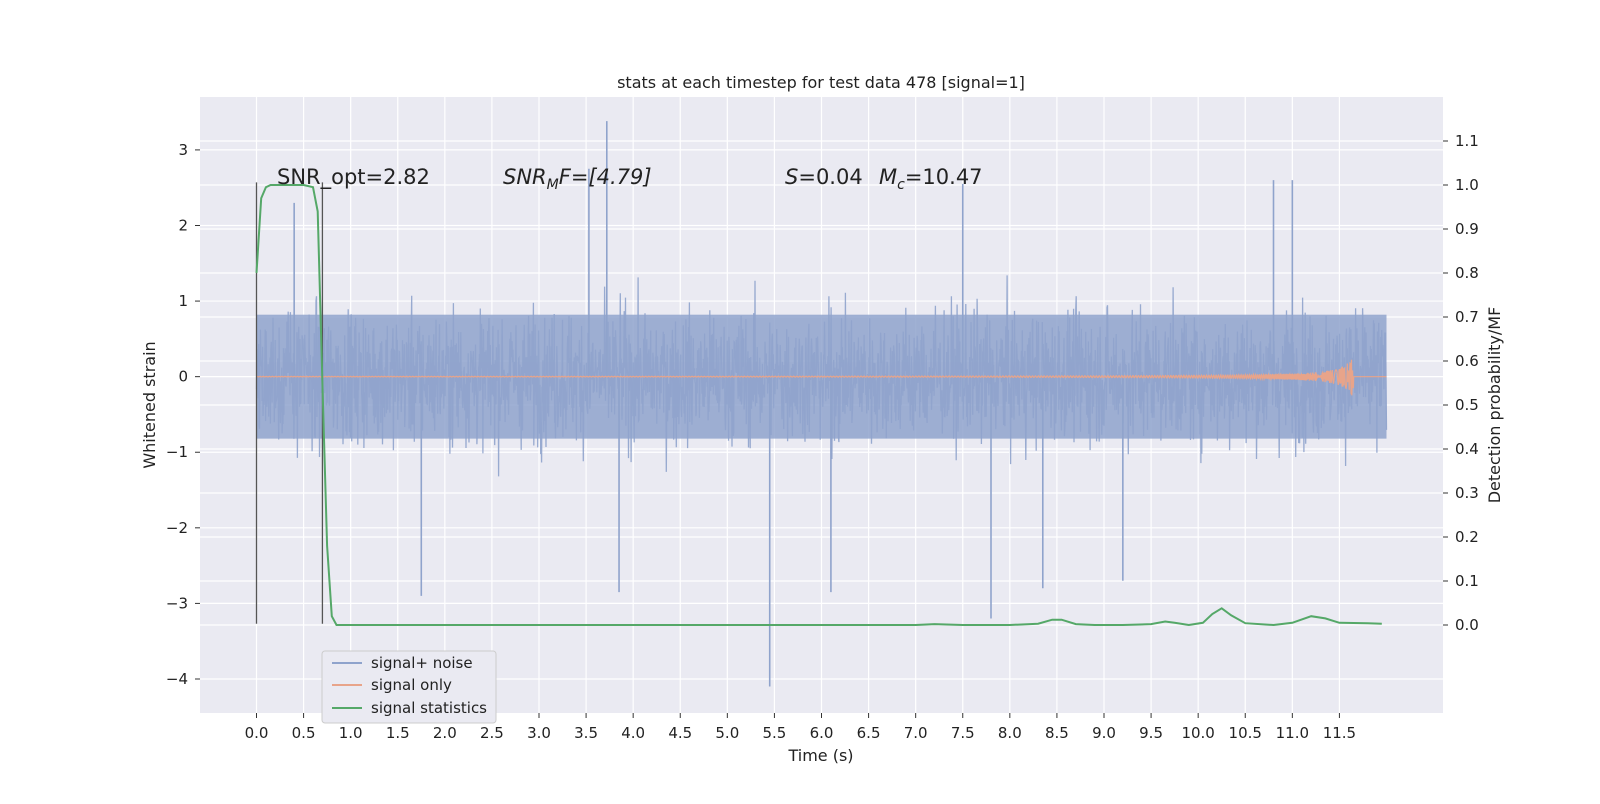 Image resolution: width=1600 pixels, height=804 pixels. What do you see at coordinates (183, 150) in the screenshot?
I see `y-tick-label-left: 3` at bounding box center [183, 150].